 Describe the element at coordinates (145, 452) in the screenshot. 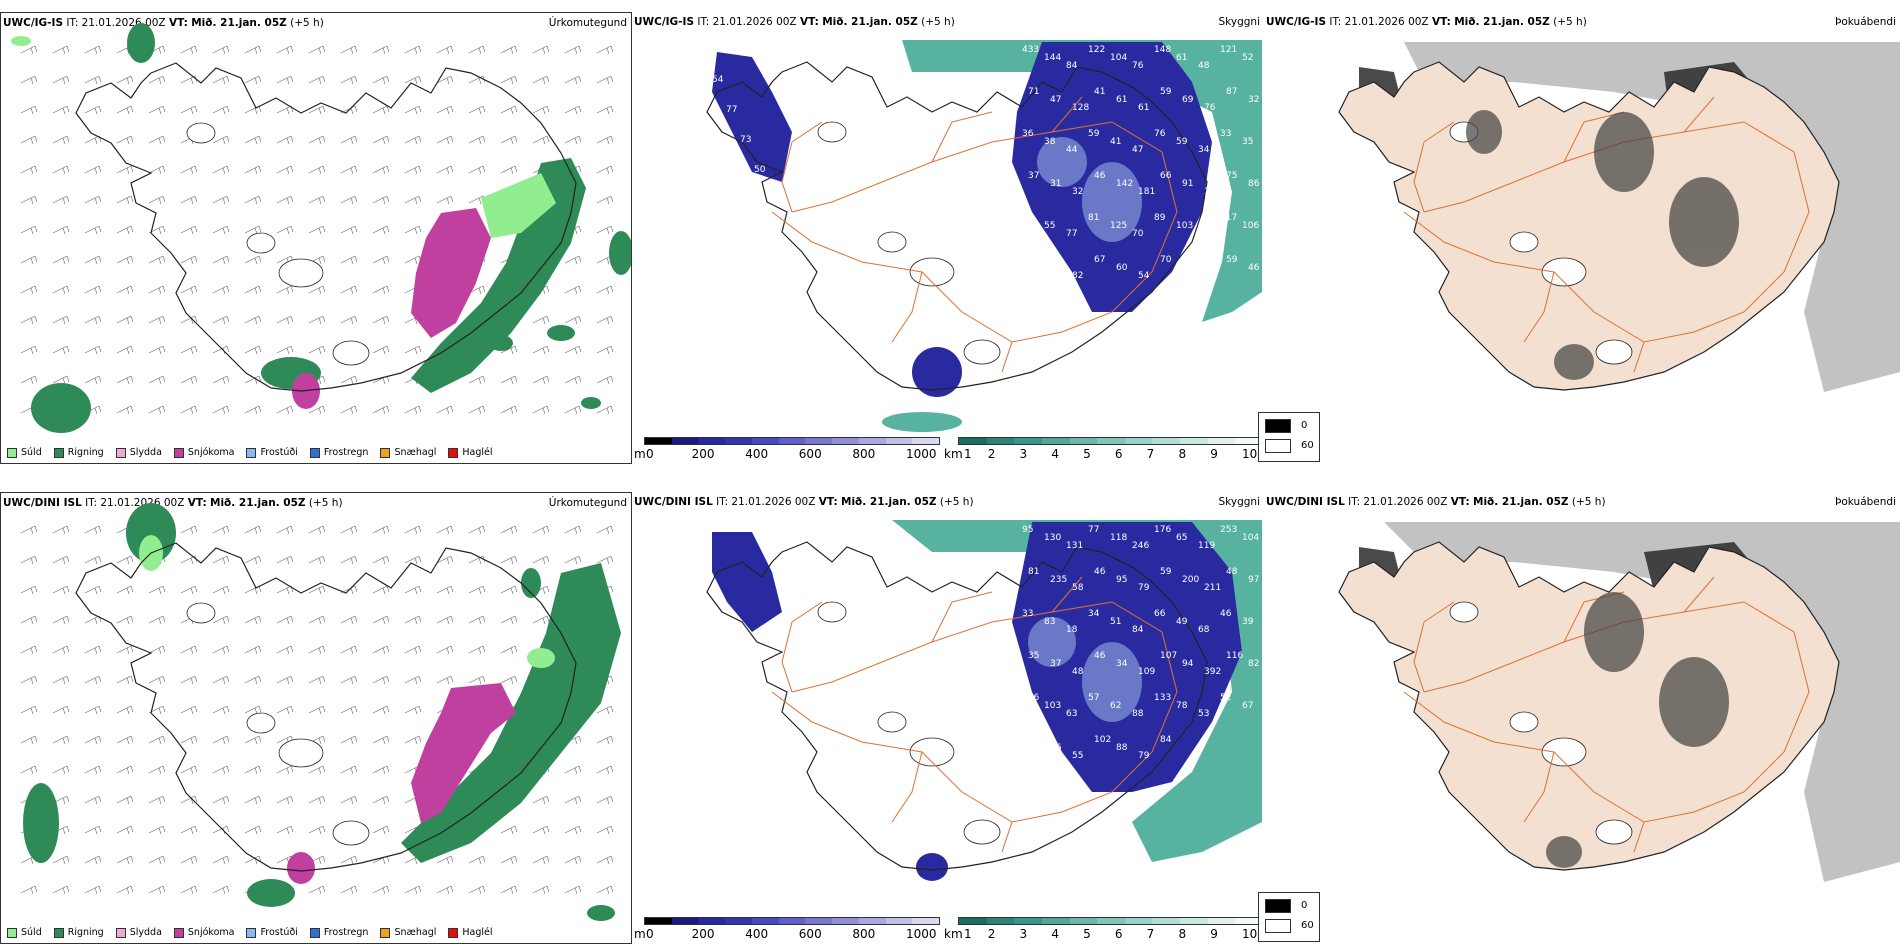

I see `legend-label: Slydda` at that location.